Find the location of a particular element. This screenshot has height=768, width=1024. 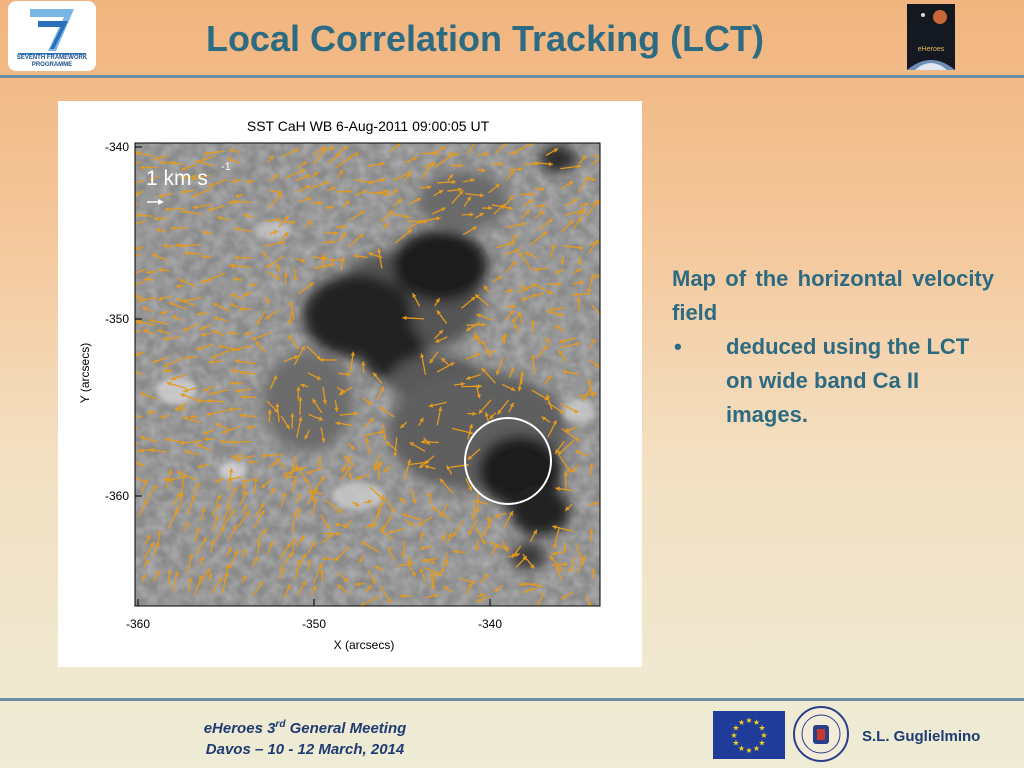

y-tick-label: -360 is located at coordinates (117, 496).